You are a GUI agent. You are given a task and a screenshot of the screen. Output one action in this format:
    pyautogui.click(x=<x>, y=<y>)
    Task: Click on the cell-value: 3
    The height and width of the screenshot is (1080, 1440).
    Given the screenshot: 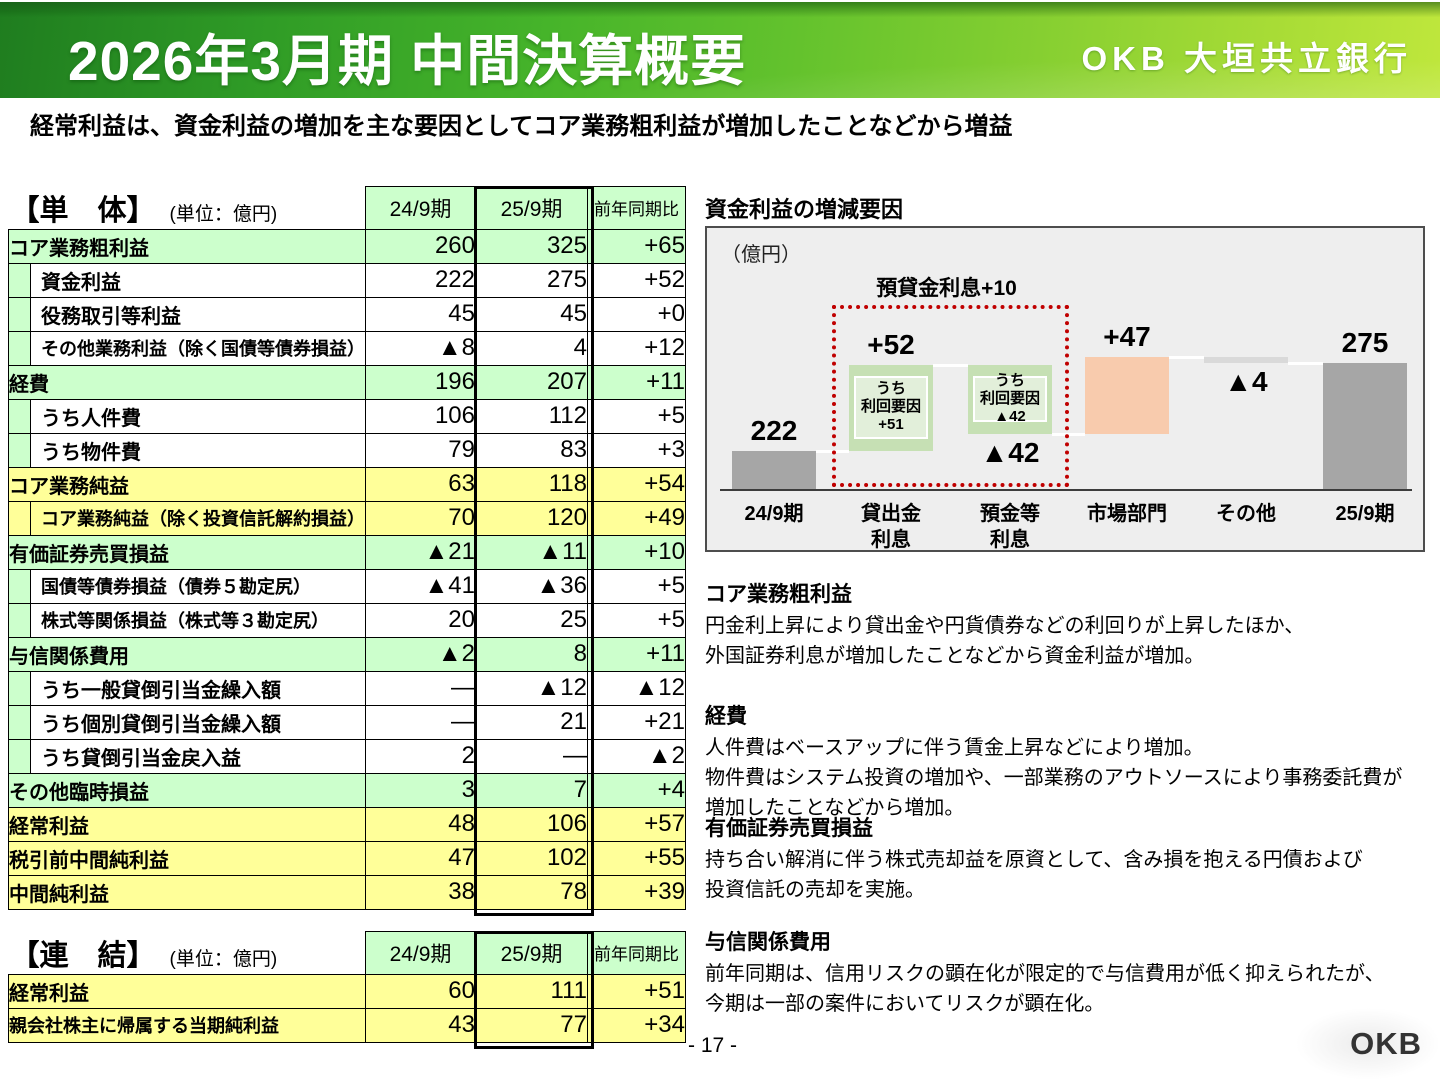 What is the action you would take?
    pyautogui.click(x=420, y=790)
    